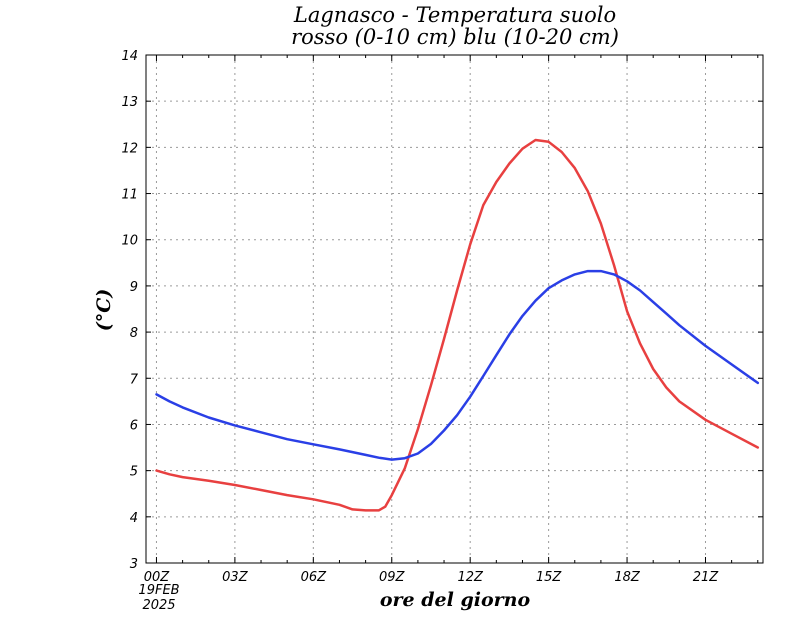  Describe the element at coordinates (392, 577) in the screenshot. I see `x-tick-label: 09Z` at that location.